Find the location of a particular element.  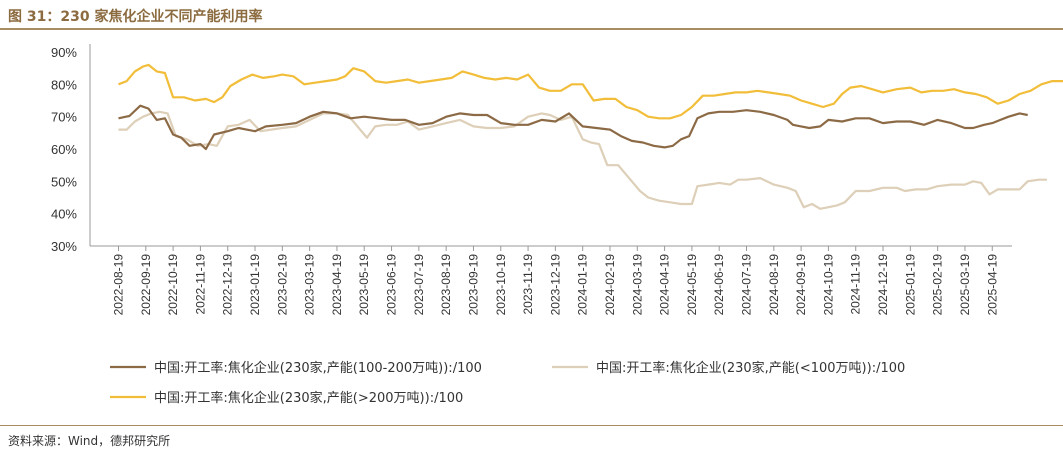

x-tick-label: 2025-02-19 is located at coordinates (938, 285).